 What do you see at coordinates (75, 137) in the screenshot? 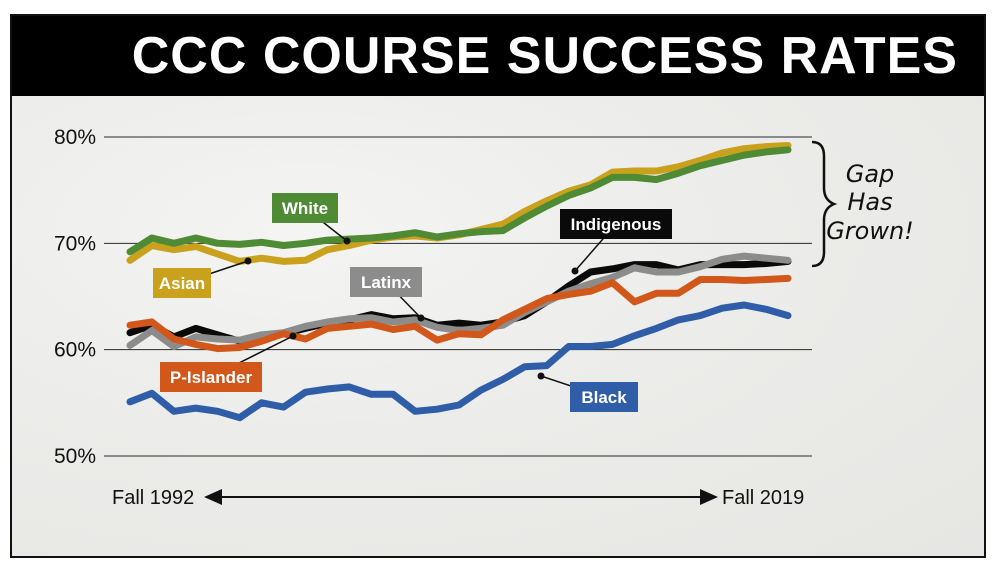
I see `y-tick-label: 80%` at bounding box center [75, 137].